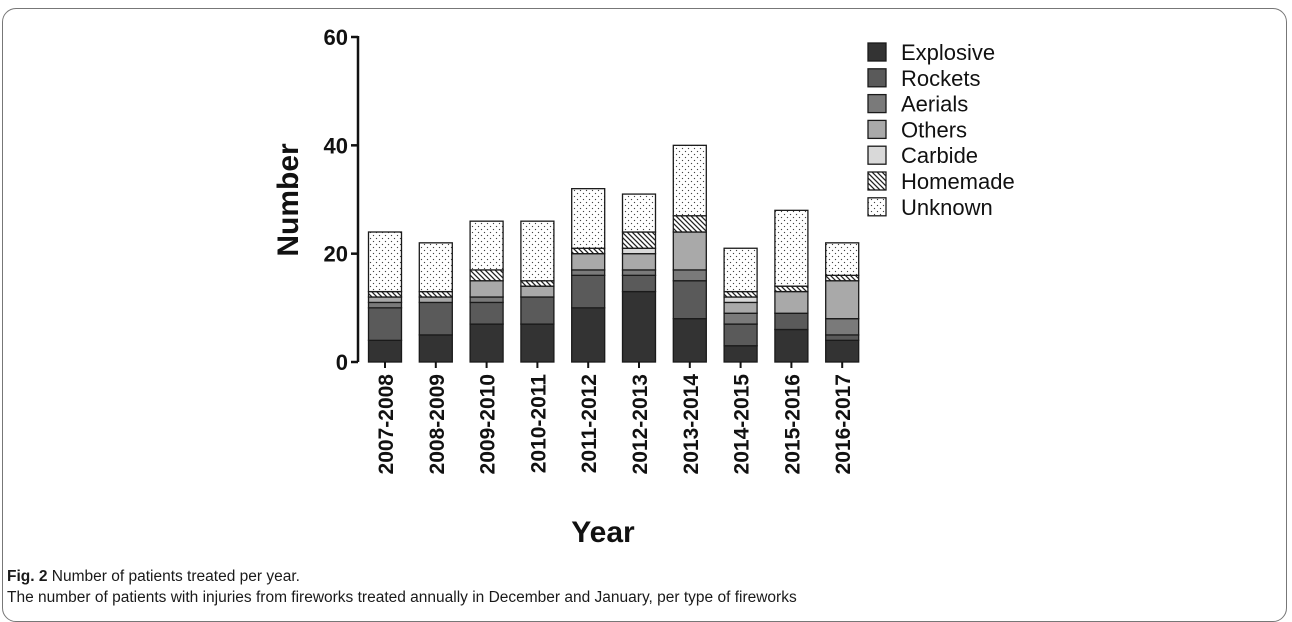 The image size is (1292, 622). Describe the element at coordinates (27, 576) in the screenshot. I see `figure-label: Fig. 2` at that location.